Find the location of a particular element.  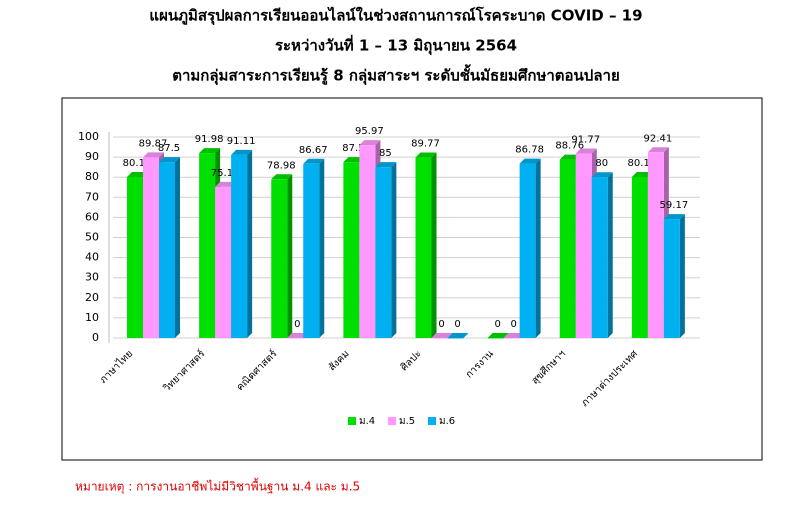

chart-subtitle: ระหว่างวันที่ 1 – 13 มิถุนายน 2564 is located at coordinates (396, 45).